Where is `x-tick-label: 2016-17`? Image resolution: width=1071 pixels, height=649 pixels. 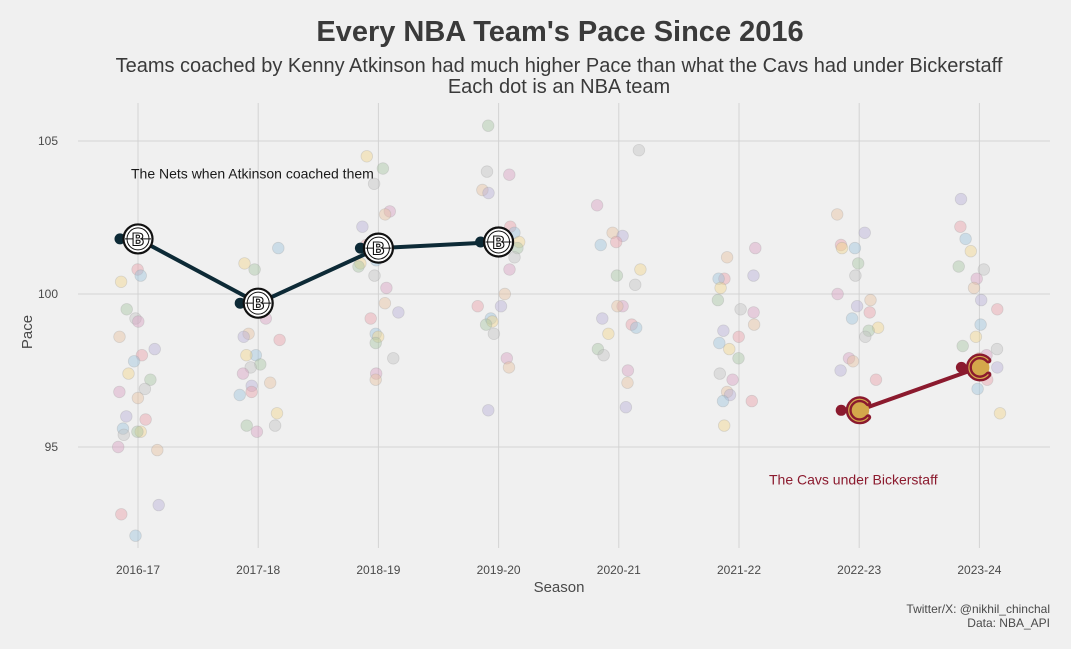 x-tick-label: 2016-17 is located at coordinates (138, 570).